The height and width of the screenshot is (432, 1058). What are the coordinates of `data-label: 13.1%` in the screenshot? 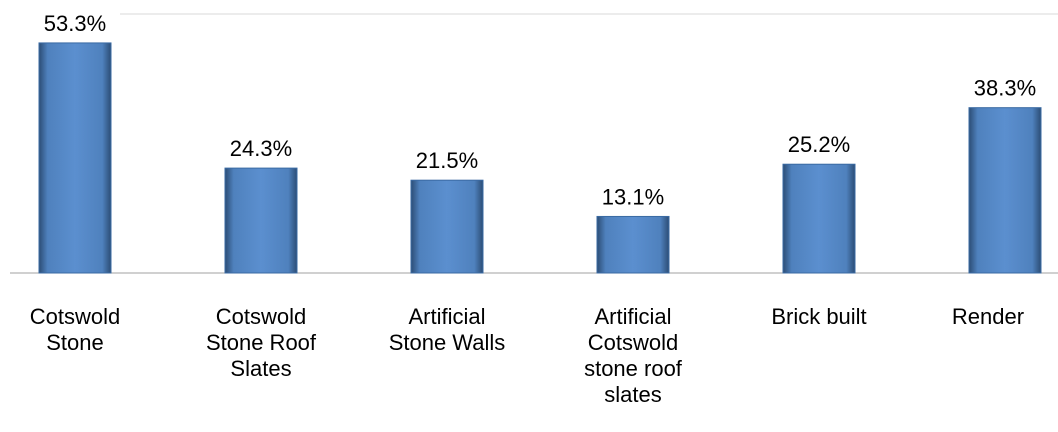 It's located at (633, 196).